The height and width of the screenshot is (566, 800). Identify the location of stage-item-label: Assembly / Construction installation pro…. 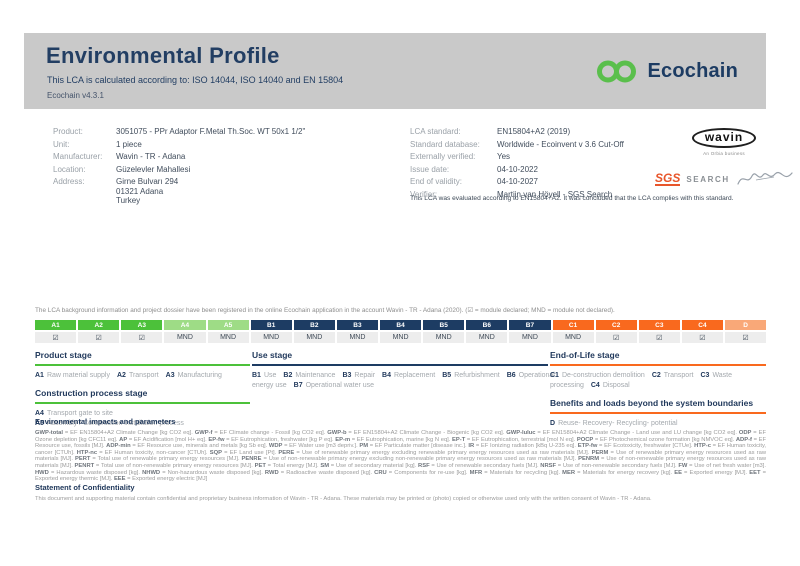
(115, 423).